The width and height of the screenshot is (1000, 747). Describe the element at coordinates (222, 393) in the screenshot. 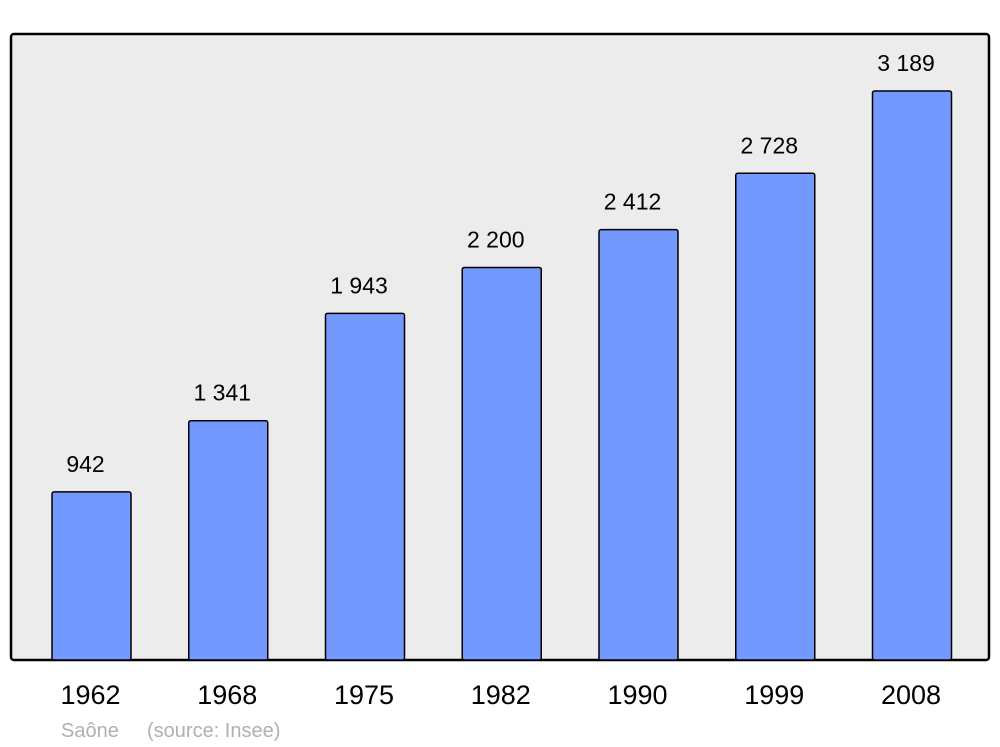

I see `value-label: 1 341` at that location.